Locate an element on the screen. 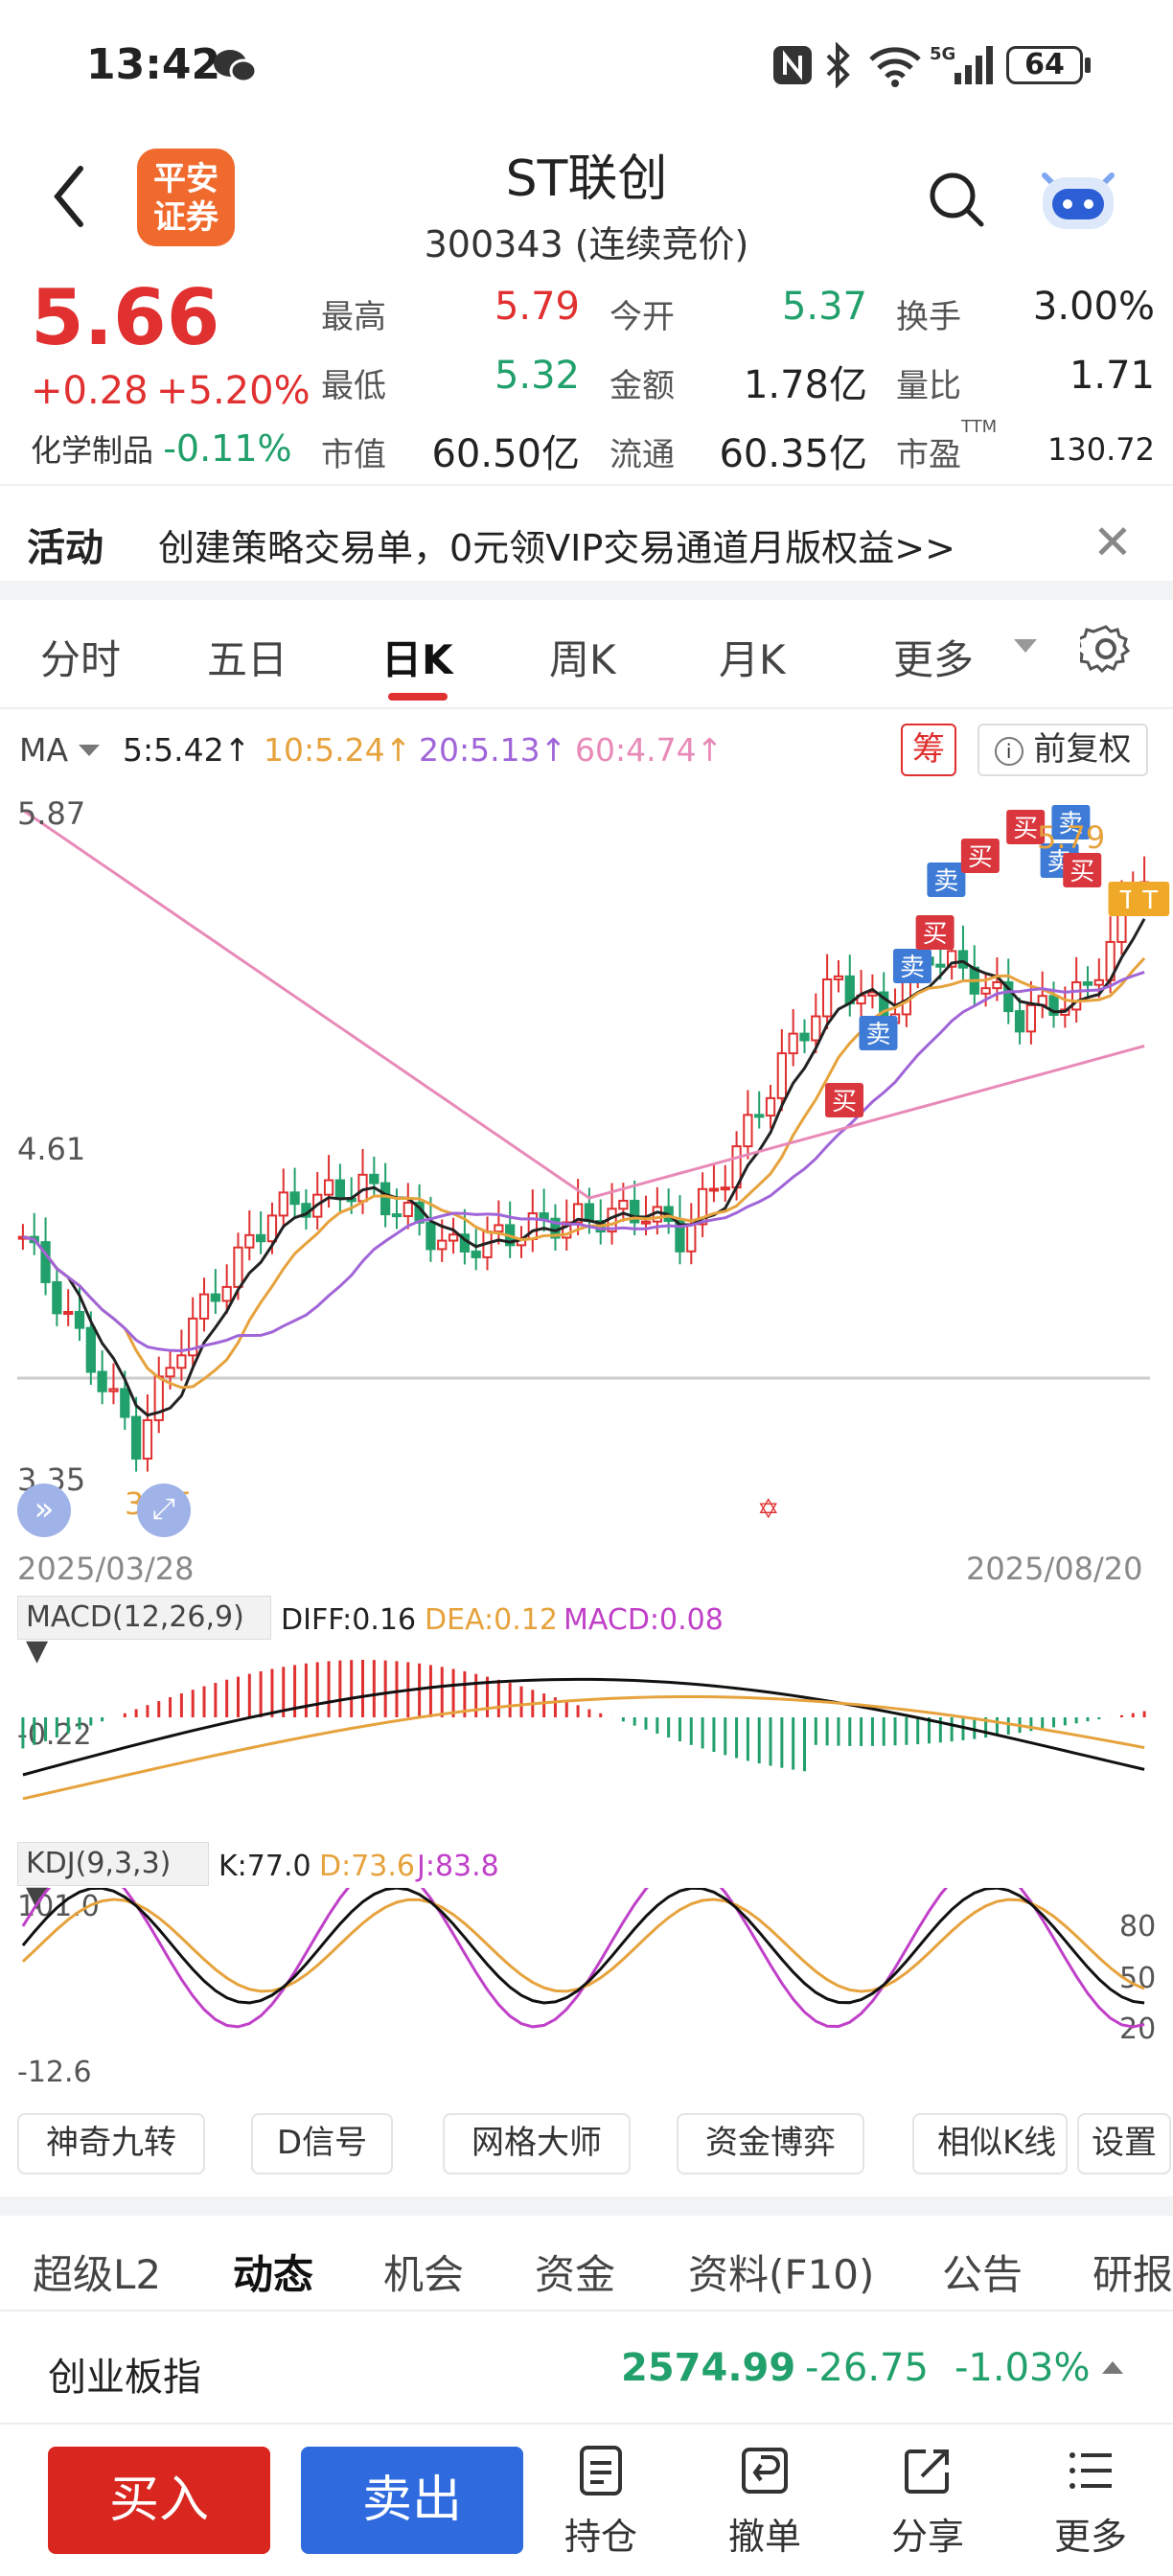 The height and width of the screenshot is (2576, 1173). stat-value: 60.50亿 is located at coordinates (506, 454).